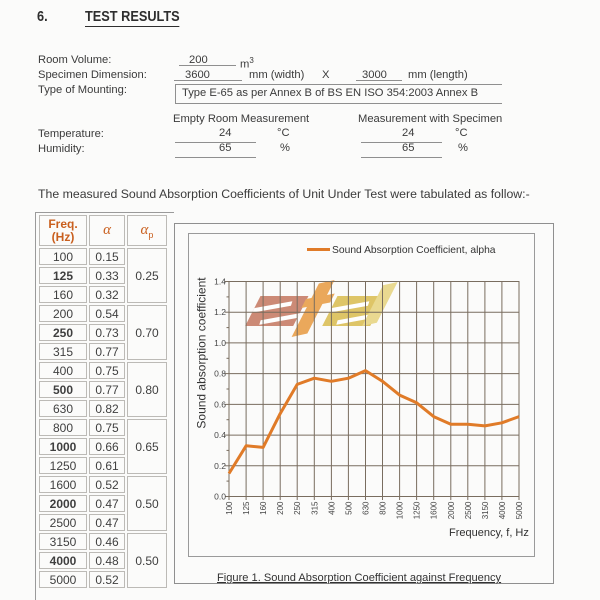 This screenshot has width=600, height=600. What do you see at coordinates (519, 510) in the screenshot?
I see `svg-text: 5000` at bounding box center [519, 510].